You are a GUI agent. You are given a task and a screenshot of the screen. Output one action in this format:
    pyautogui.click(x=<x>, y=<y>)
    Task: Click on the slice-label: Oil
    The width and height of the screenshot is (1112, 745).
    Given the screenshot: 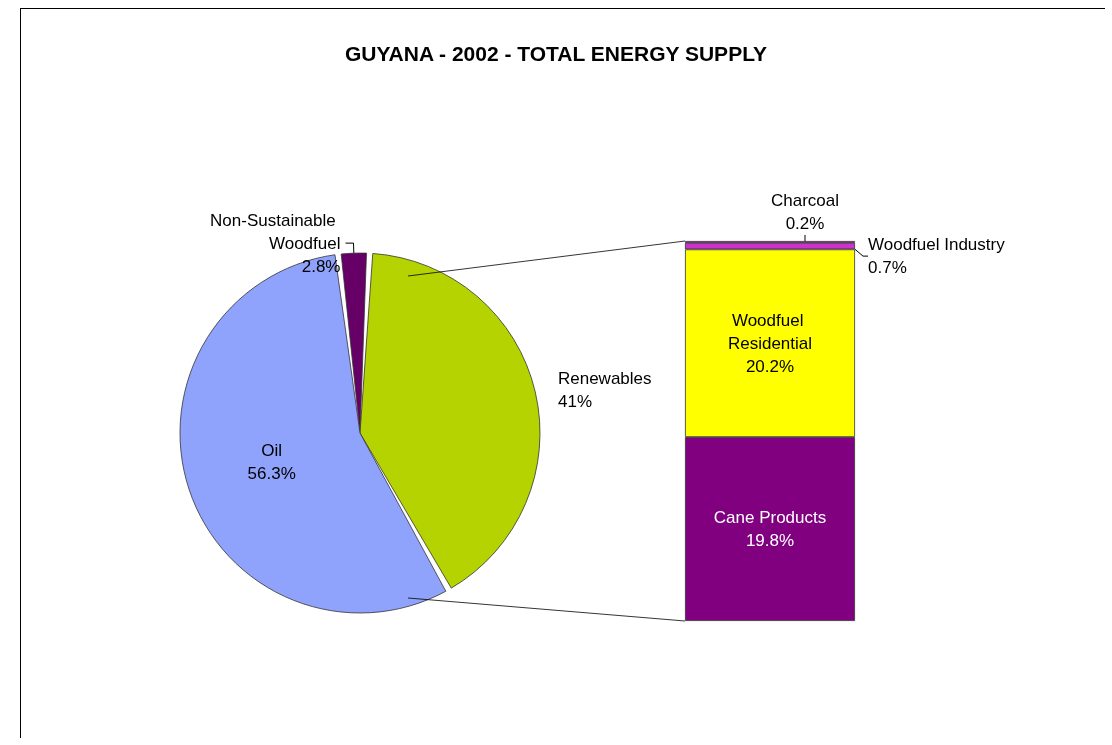 What is the action you would take?
    pyautogui.click(x=272, y=451)
    